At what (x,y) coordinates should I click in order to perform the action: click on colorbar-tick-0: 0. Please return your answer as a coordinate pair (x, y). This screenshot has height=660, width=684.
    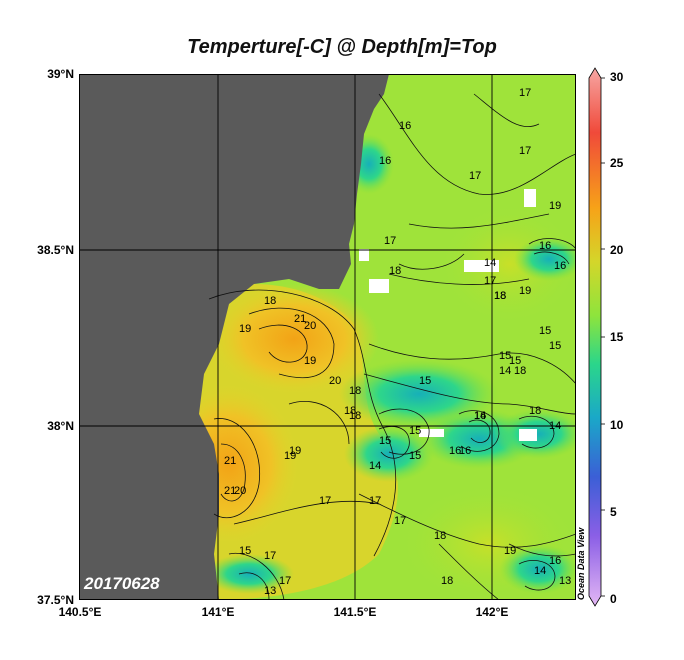
    Looking at the image, I should click on (613, 599).